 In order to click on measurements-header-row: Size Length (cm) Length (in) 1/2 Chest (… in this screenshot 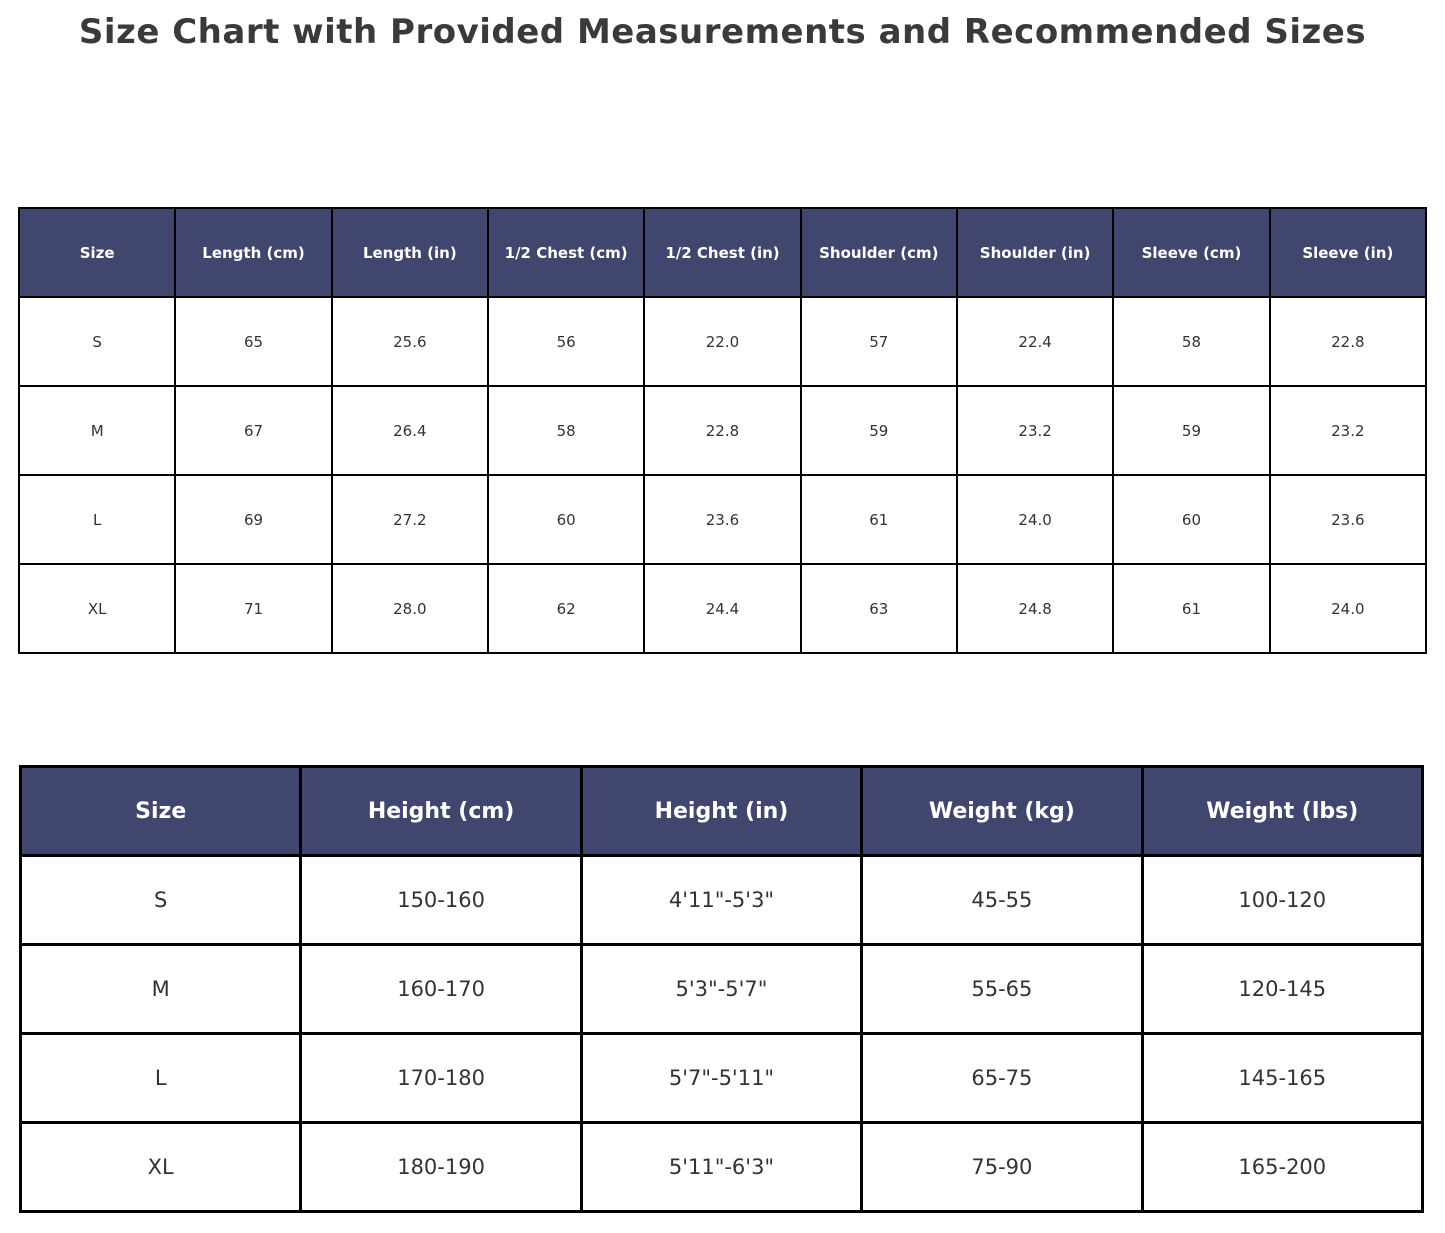, I will do `click(722, 252)`.